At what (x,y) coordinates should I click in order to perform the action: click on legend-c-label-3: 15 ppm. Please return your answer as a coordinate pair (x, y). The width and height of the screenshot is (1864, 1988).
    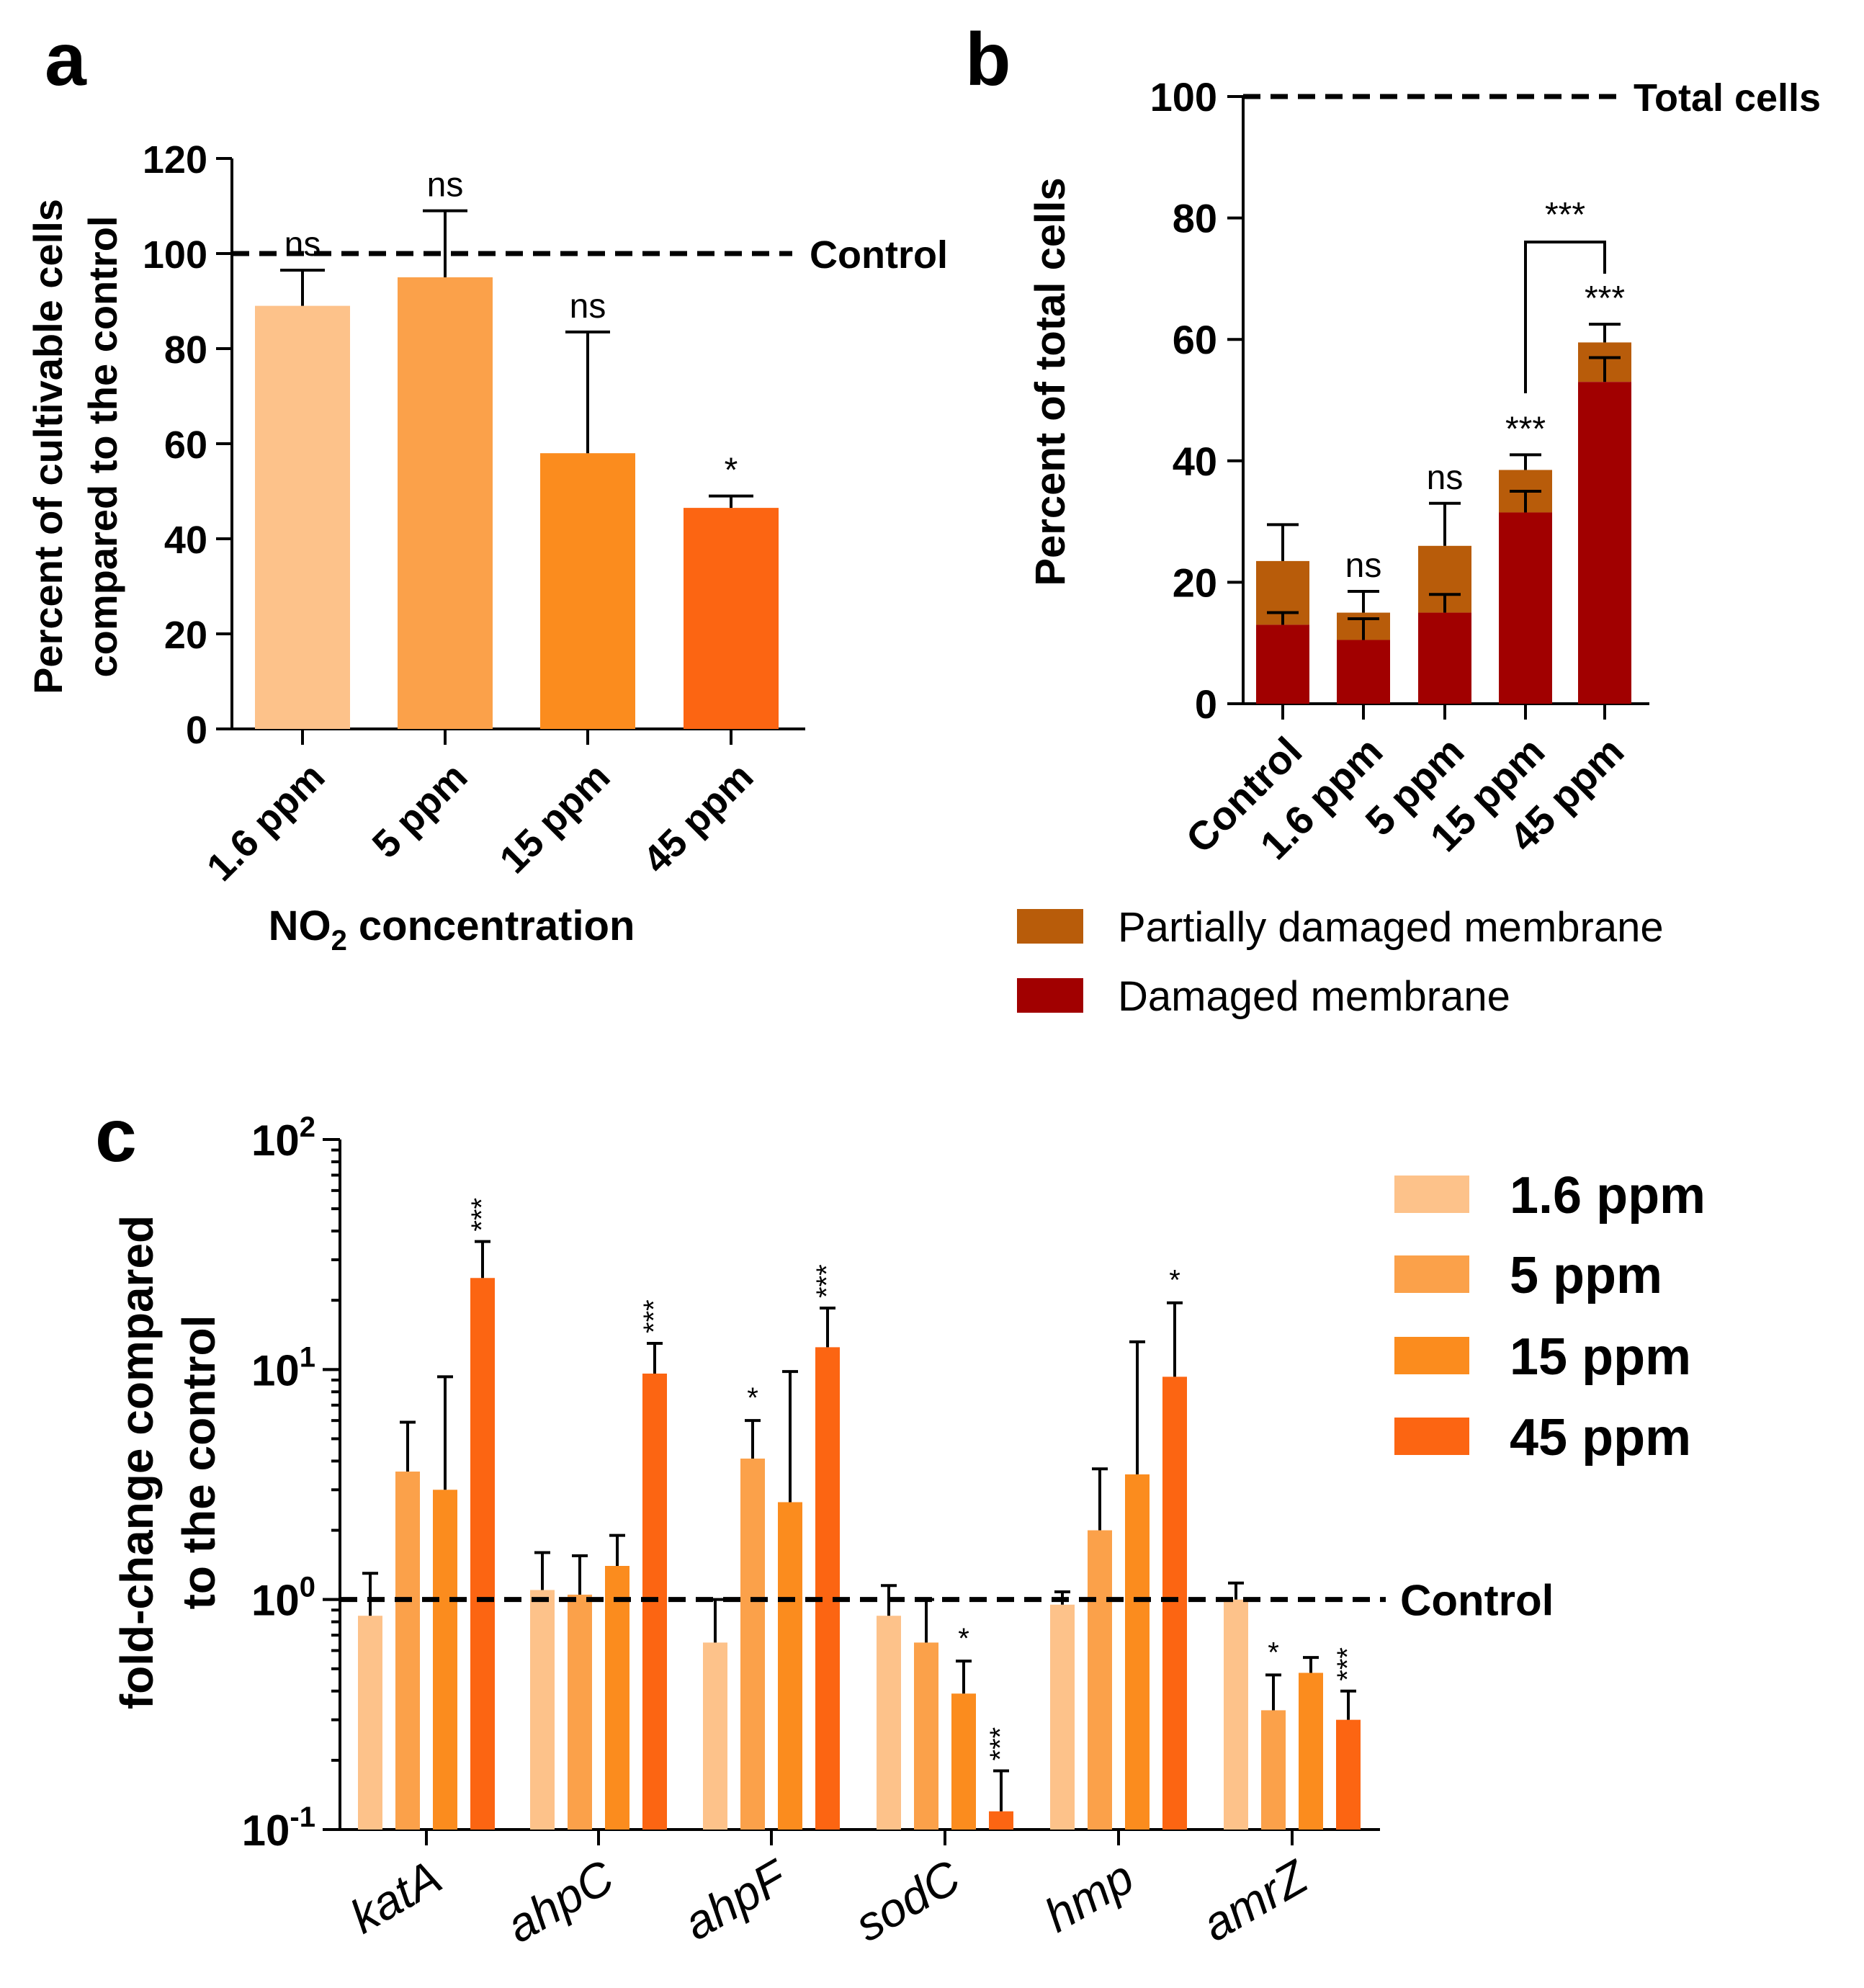
    Looking at the image, I should click on (1600, 1357).